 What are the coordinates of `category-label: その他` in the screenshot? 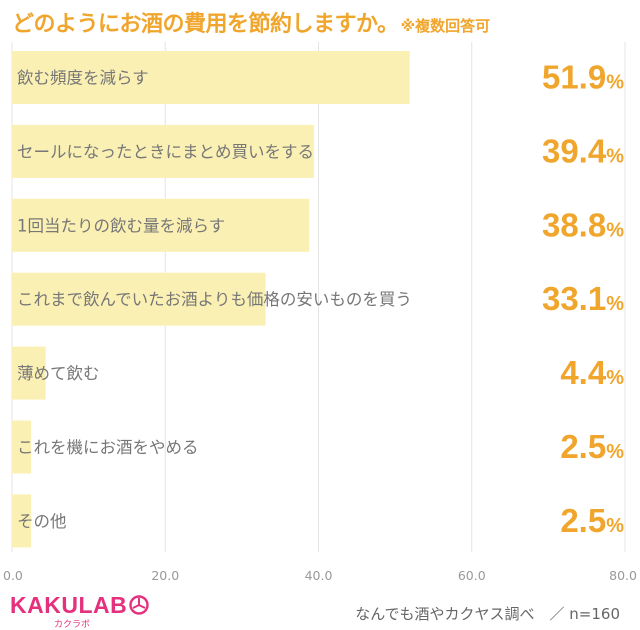 It's located at (42, 521).